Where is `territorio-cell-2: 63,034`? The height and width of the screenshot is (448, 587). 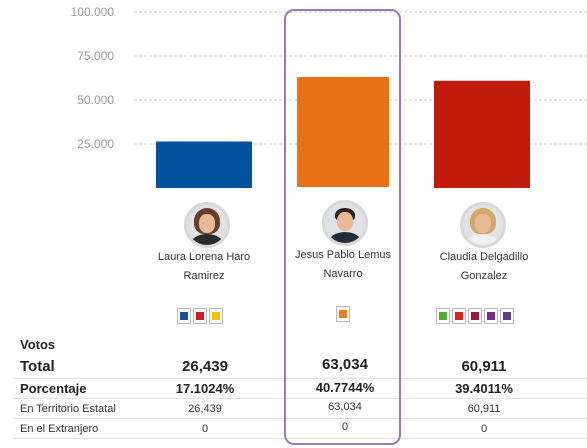 territorio-cell-2: 63,034 is located at coordinates (345, 407).